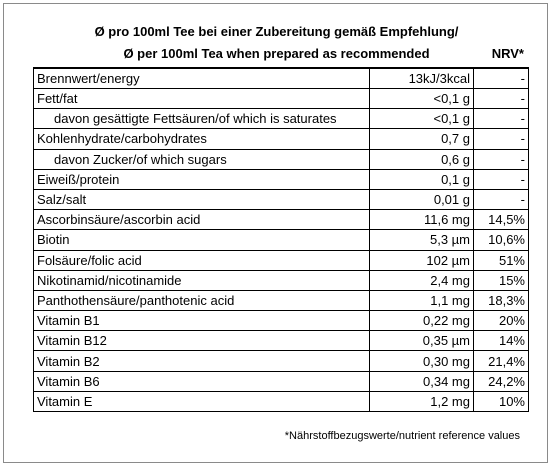 The image size is (553, 468). Describe the element at coordinates (501, 321) in the screenshot. I see `nutrient-nrv: 20%` at that location.